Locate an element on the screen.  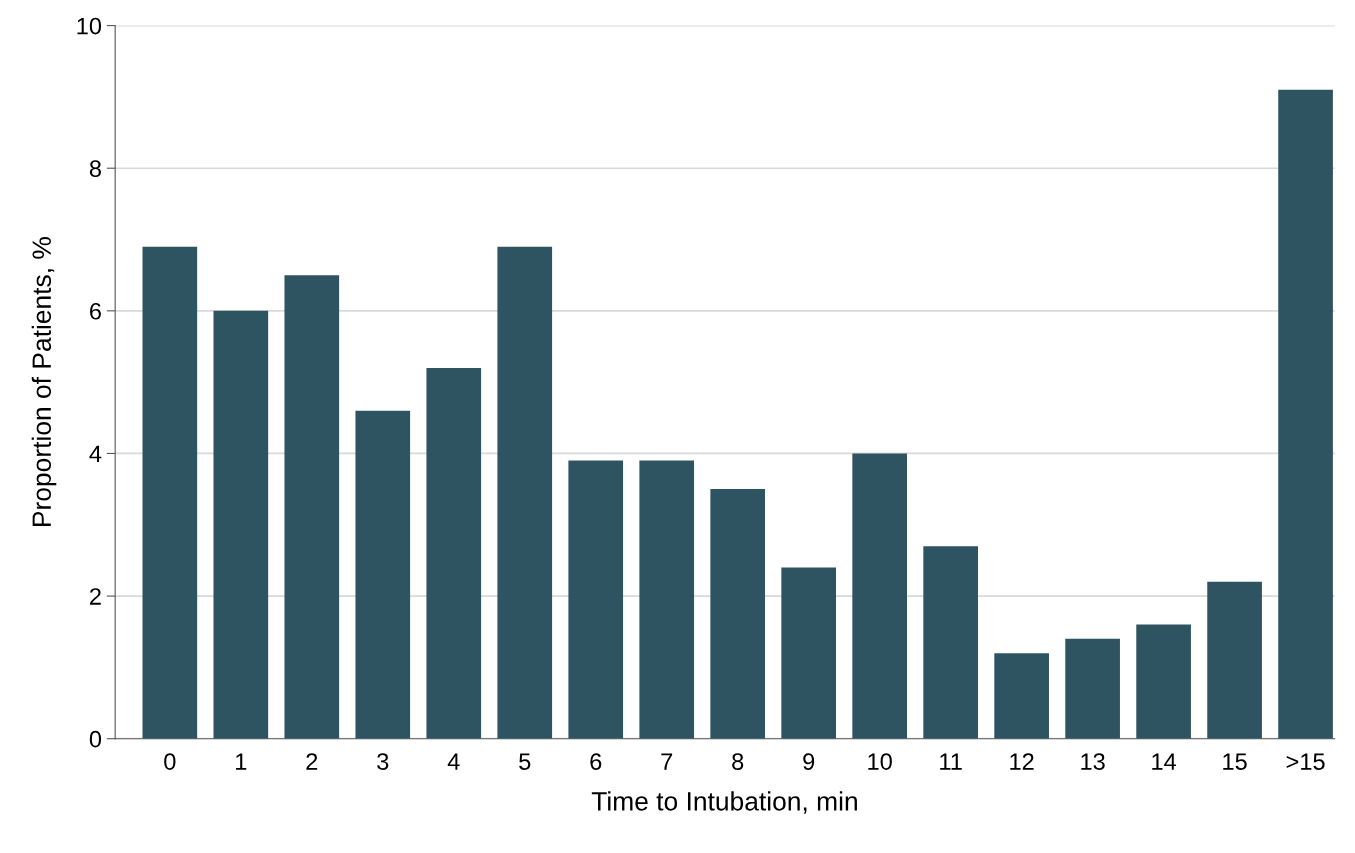
y-tick-label: 8 is located at coordinates (95, 168).